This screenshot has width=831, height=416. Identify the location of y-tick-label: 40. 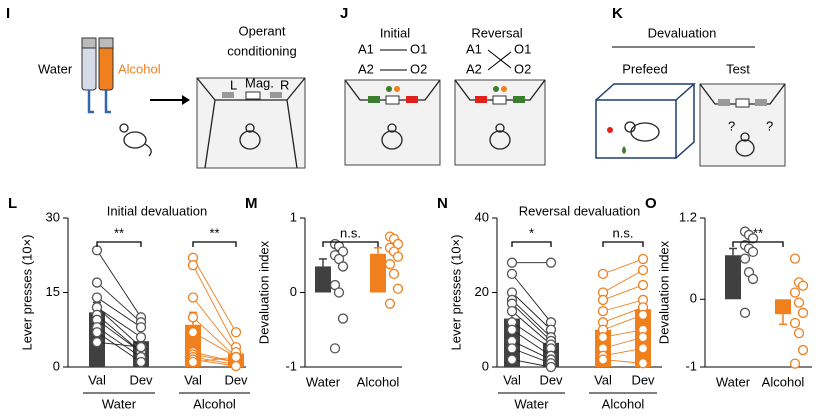
(482, 216).